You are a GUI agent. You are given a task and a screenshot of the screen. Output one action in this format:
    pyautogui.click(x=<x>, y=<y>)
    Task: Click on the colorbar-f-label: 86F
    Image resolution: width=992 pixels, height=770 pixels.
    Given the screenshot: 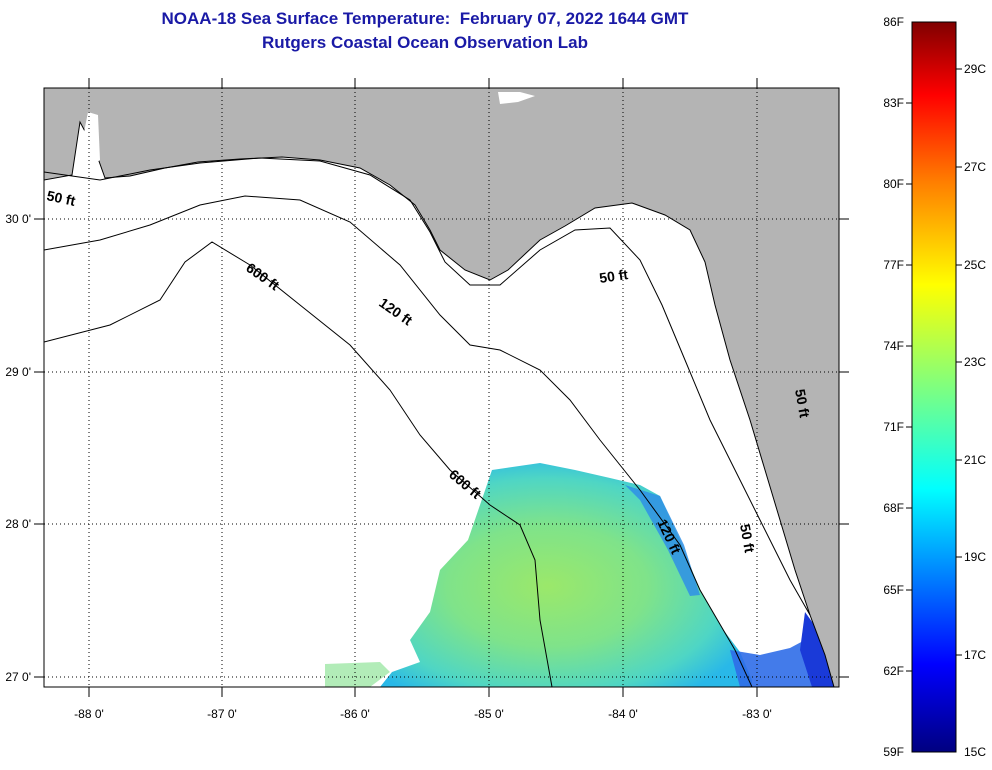 What is the action you would take?
    pyautogui.click(x=893, y=22)
    